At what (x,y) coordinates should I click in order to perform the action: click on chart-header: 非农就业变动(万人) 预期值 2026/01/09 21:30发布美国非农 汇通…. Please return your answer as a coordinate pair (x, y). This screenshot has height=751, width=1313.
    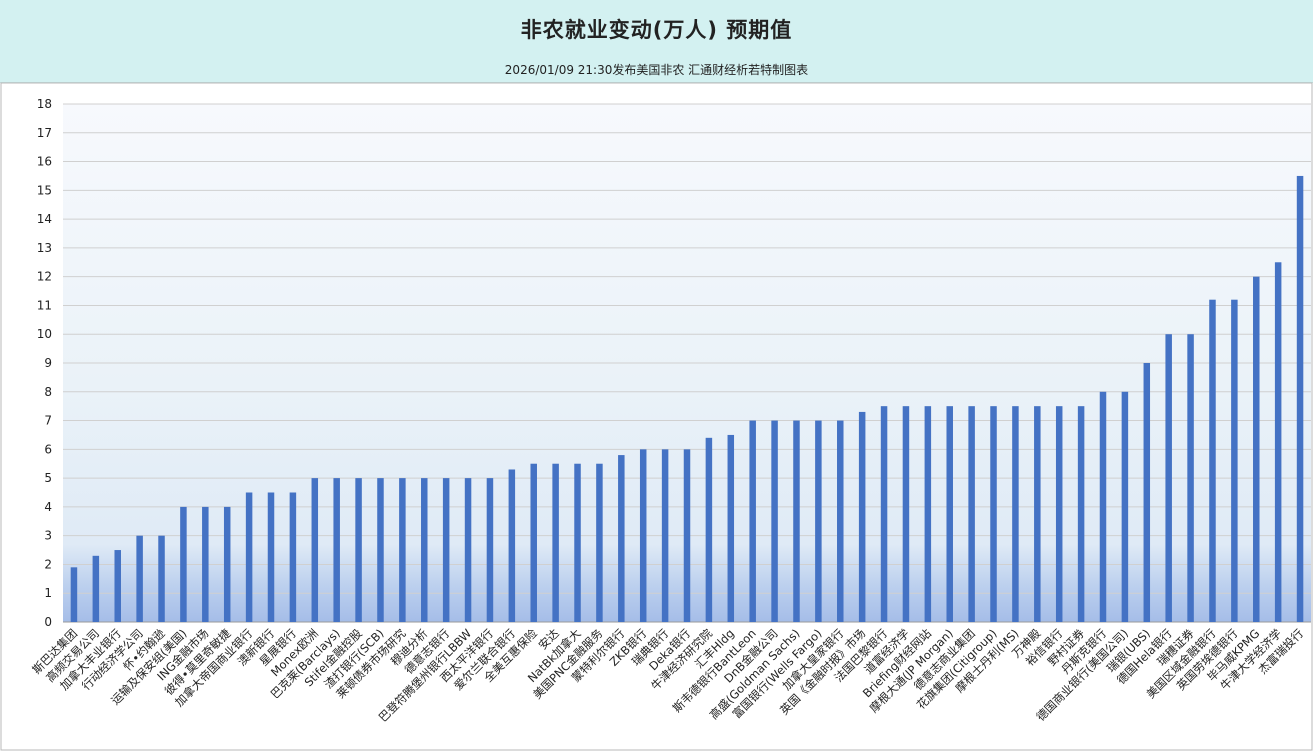
    Looking at the image, I should click on (656, 41).